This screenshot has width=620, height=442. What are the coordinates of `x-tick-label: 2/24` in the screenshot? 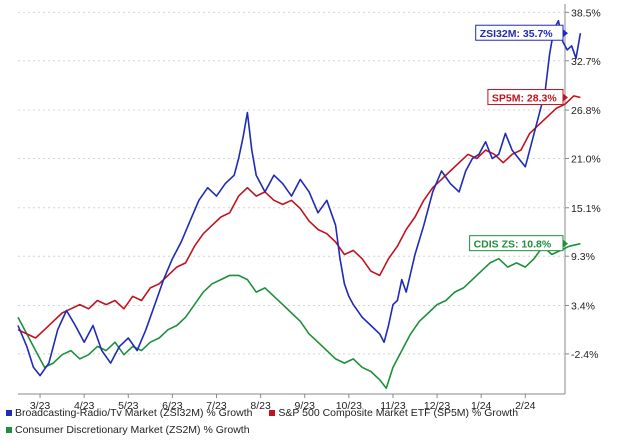 It's located at (525, 406).